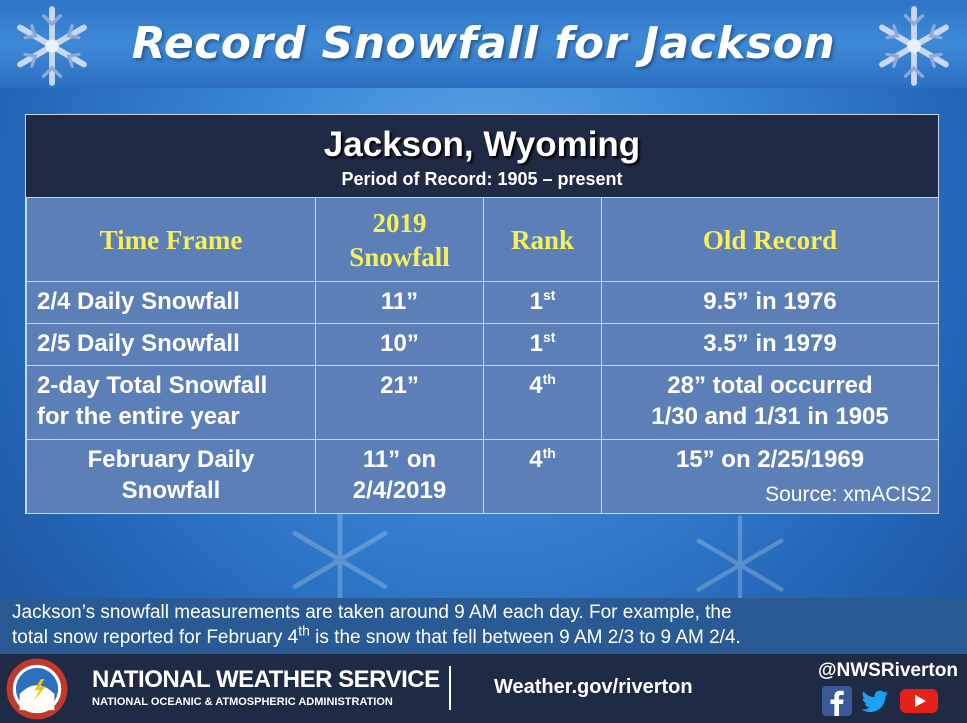 The width and height of the screenshot is (967, 723). What do you see at coordinates (399, 302) in the screenshot?
I see `cell-snowfall: 11”` at bounding box center [399, 302].